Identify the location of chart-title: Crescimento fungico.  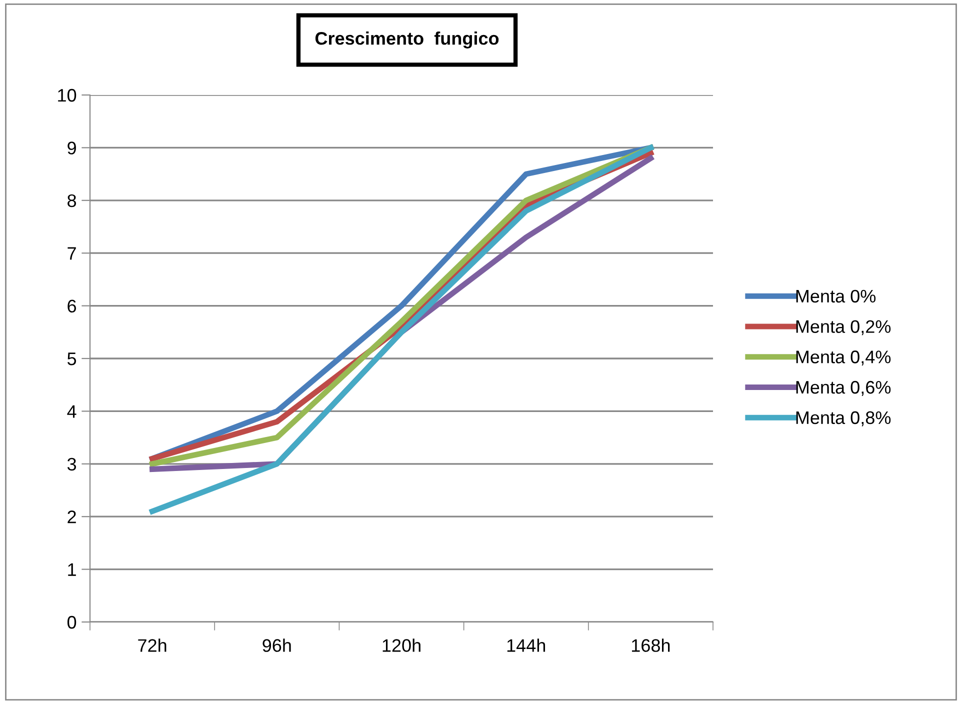
(407, 40).